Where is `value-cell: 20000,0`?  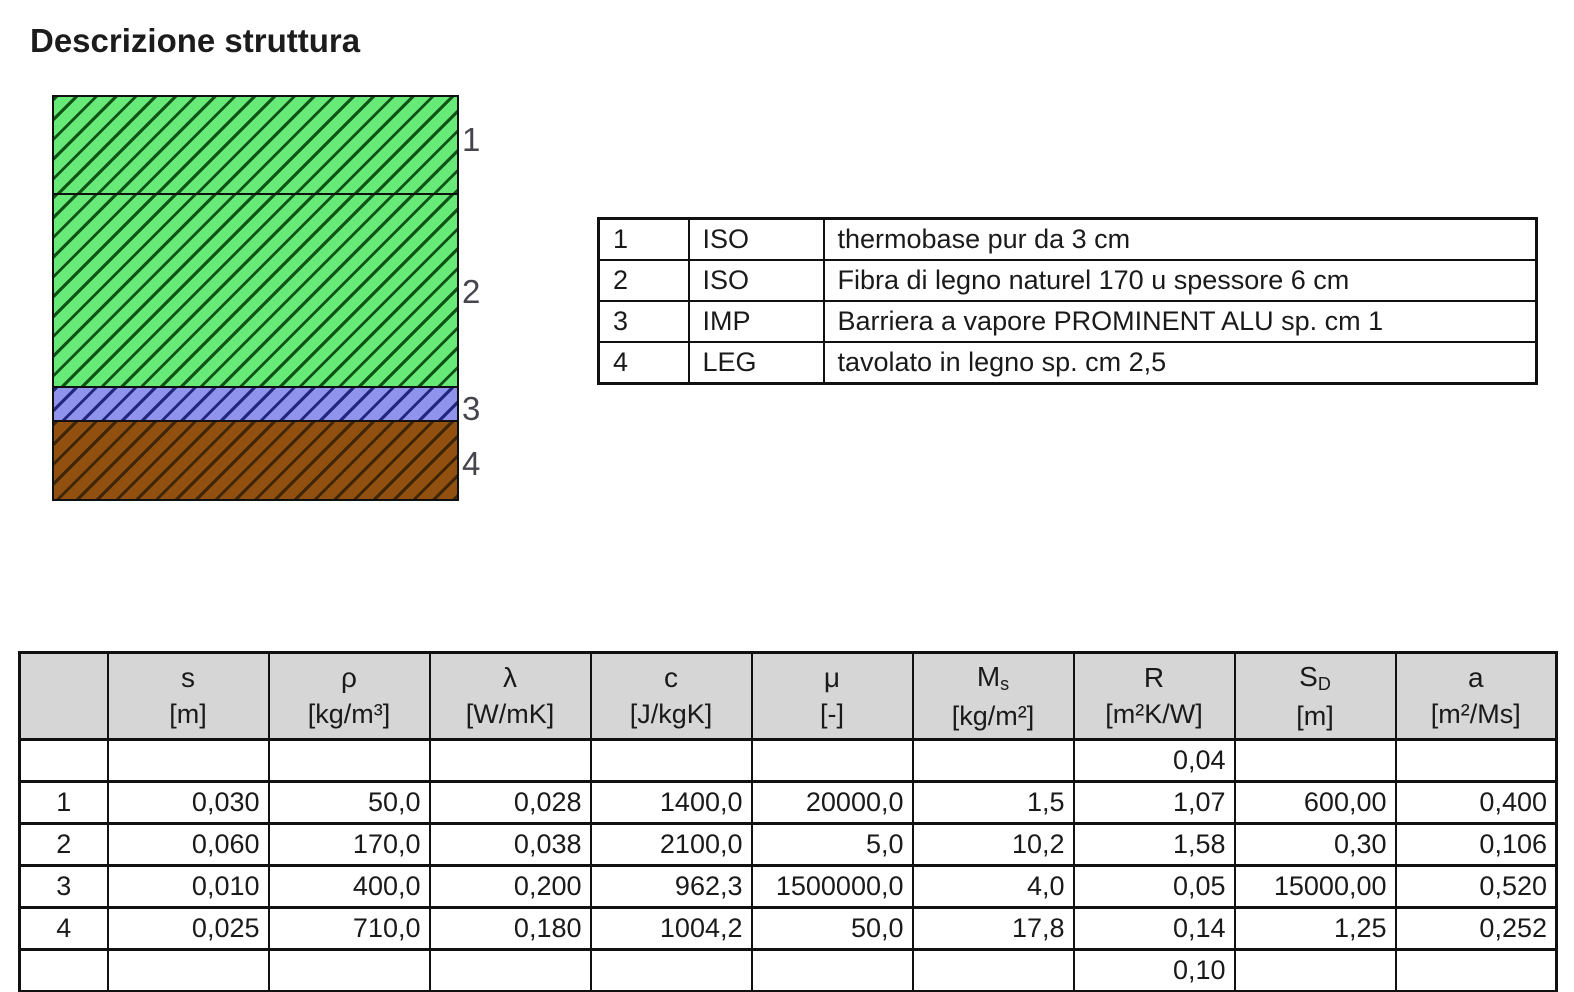
value-cell: 20000,0 is located at coordinates (832, 802).